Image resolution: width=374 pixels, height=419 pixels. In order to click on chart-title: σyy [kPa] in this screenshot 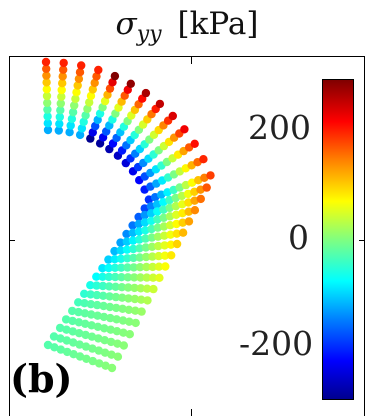, I will do `click(187, 29)`.